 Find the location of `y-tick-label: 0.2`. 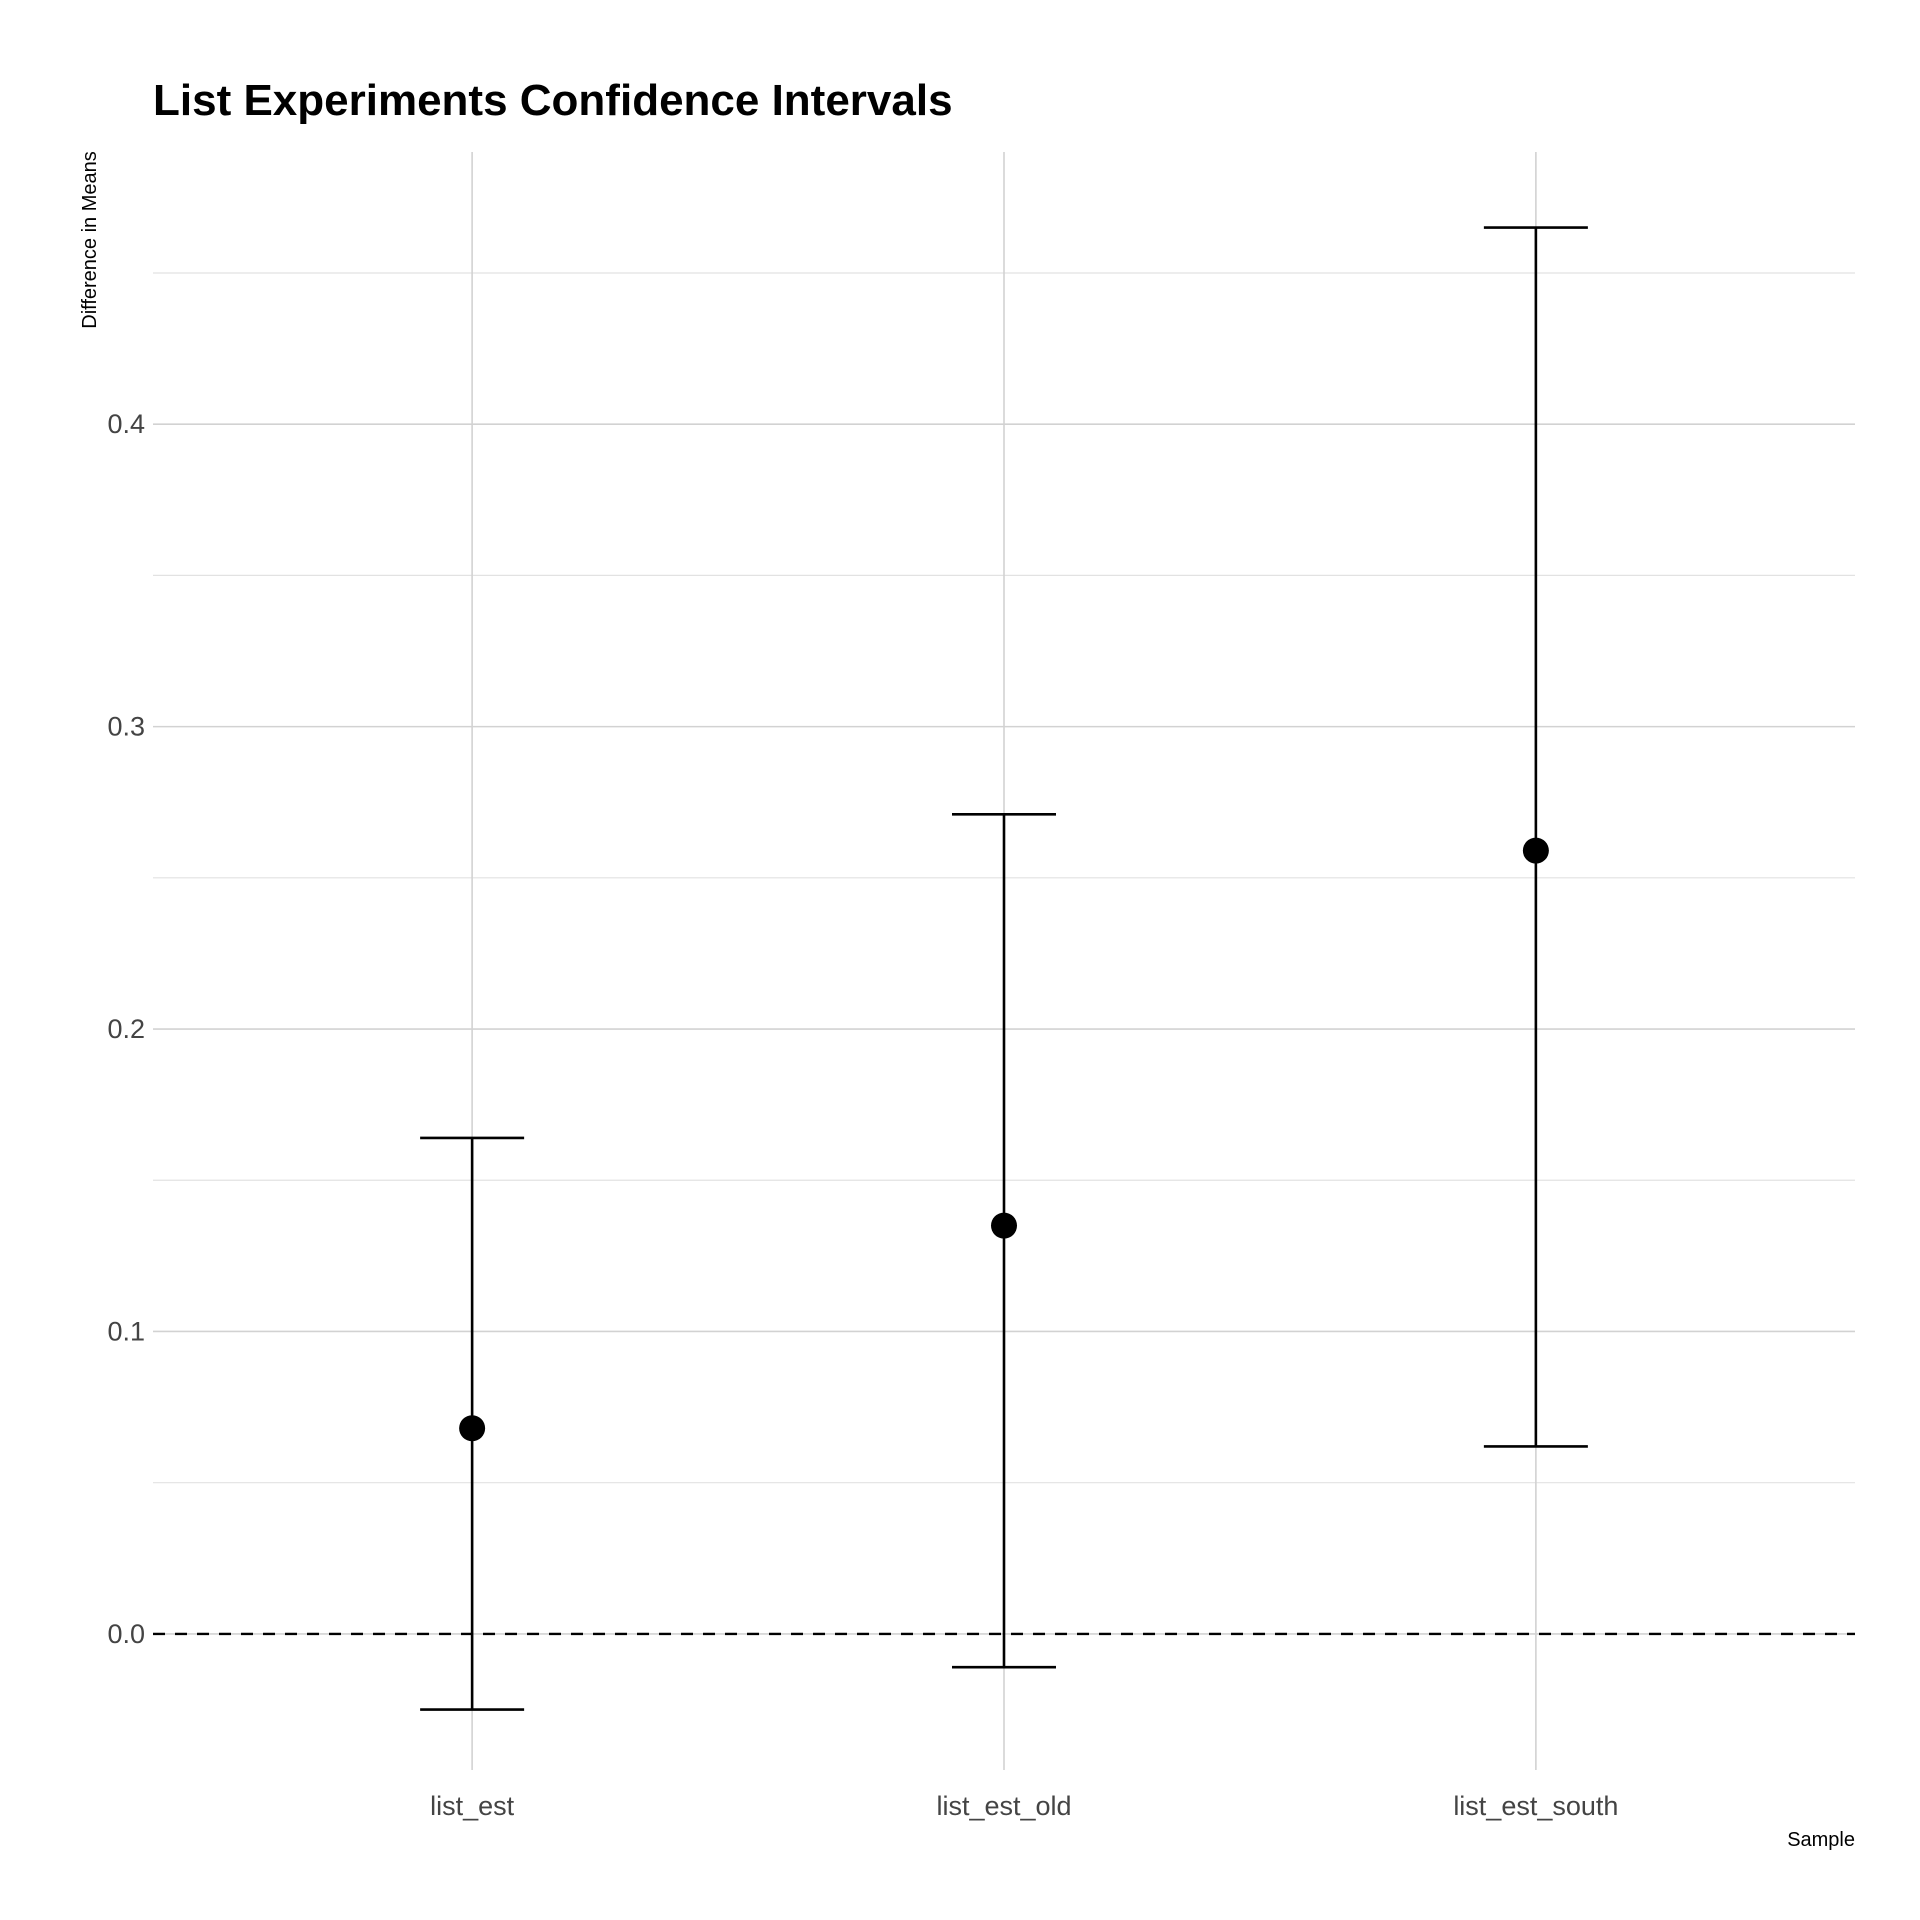

y-tick-label: 0.2 is located at coordinates (126, 1029).